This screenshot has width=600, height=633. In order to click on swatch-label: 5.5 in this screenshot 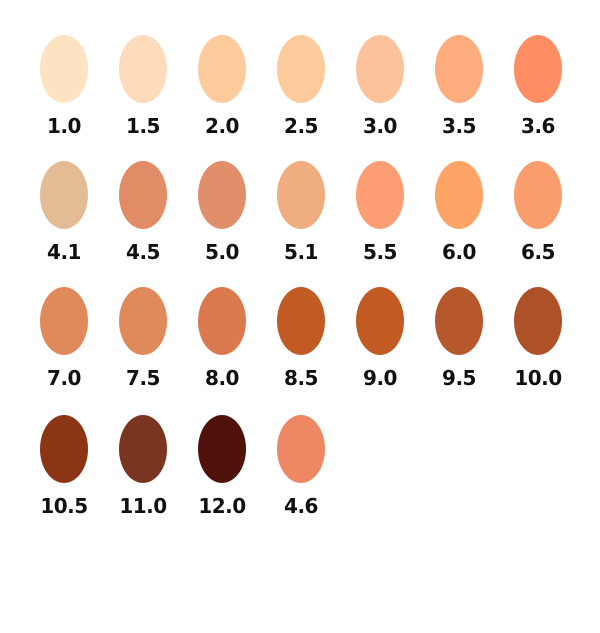, I will do `click(380, 252)`.